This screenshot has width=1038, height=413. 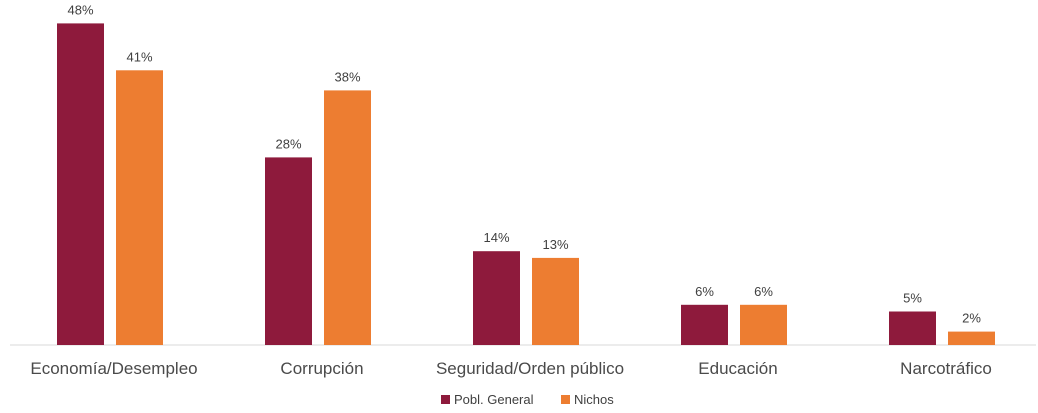 I want to click on bar-nichos-educacion, so click(x=763, y=324).